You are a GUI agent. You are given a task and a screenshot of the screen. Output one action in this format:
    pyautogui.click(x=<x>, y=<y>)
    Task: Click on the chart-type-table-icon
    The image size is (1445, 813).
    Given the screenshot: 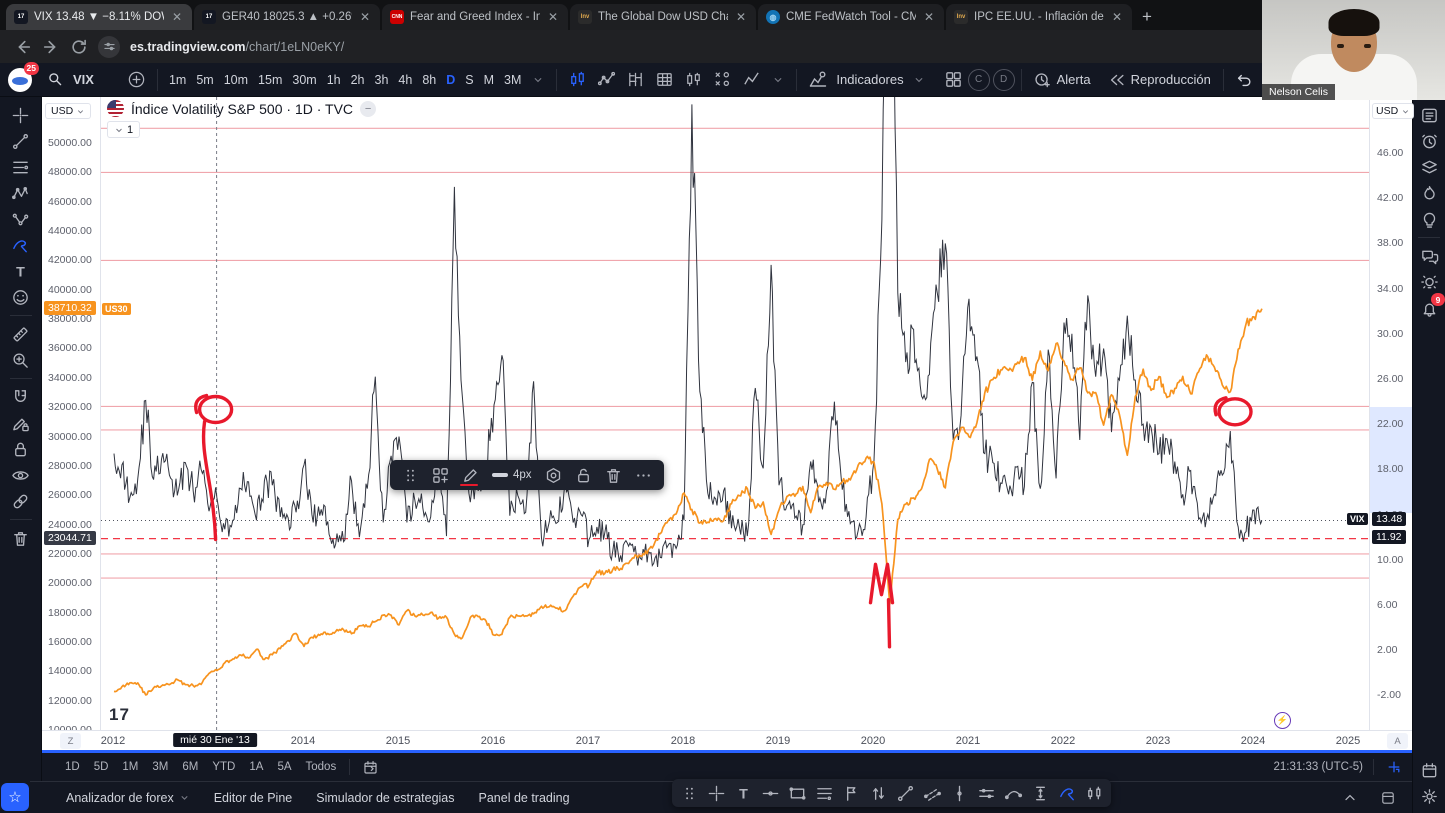 What is the action you would take?
    pyautogui.click(x=664, y=80)
    